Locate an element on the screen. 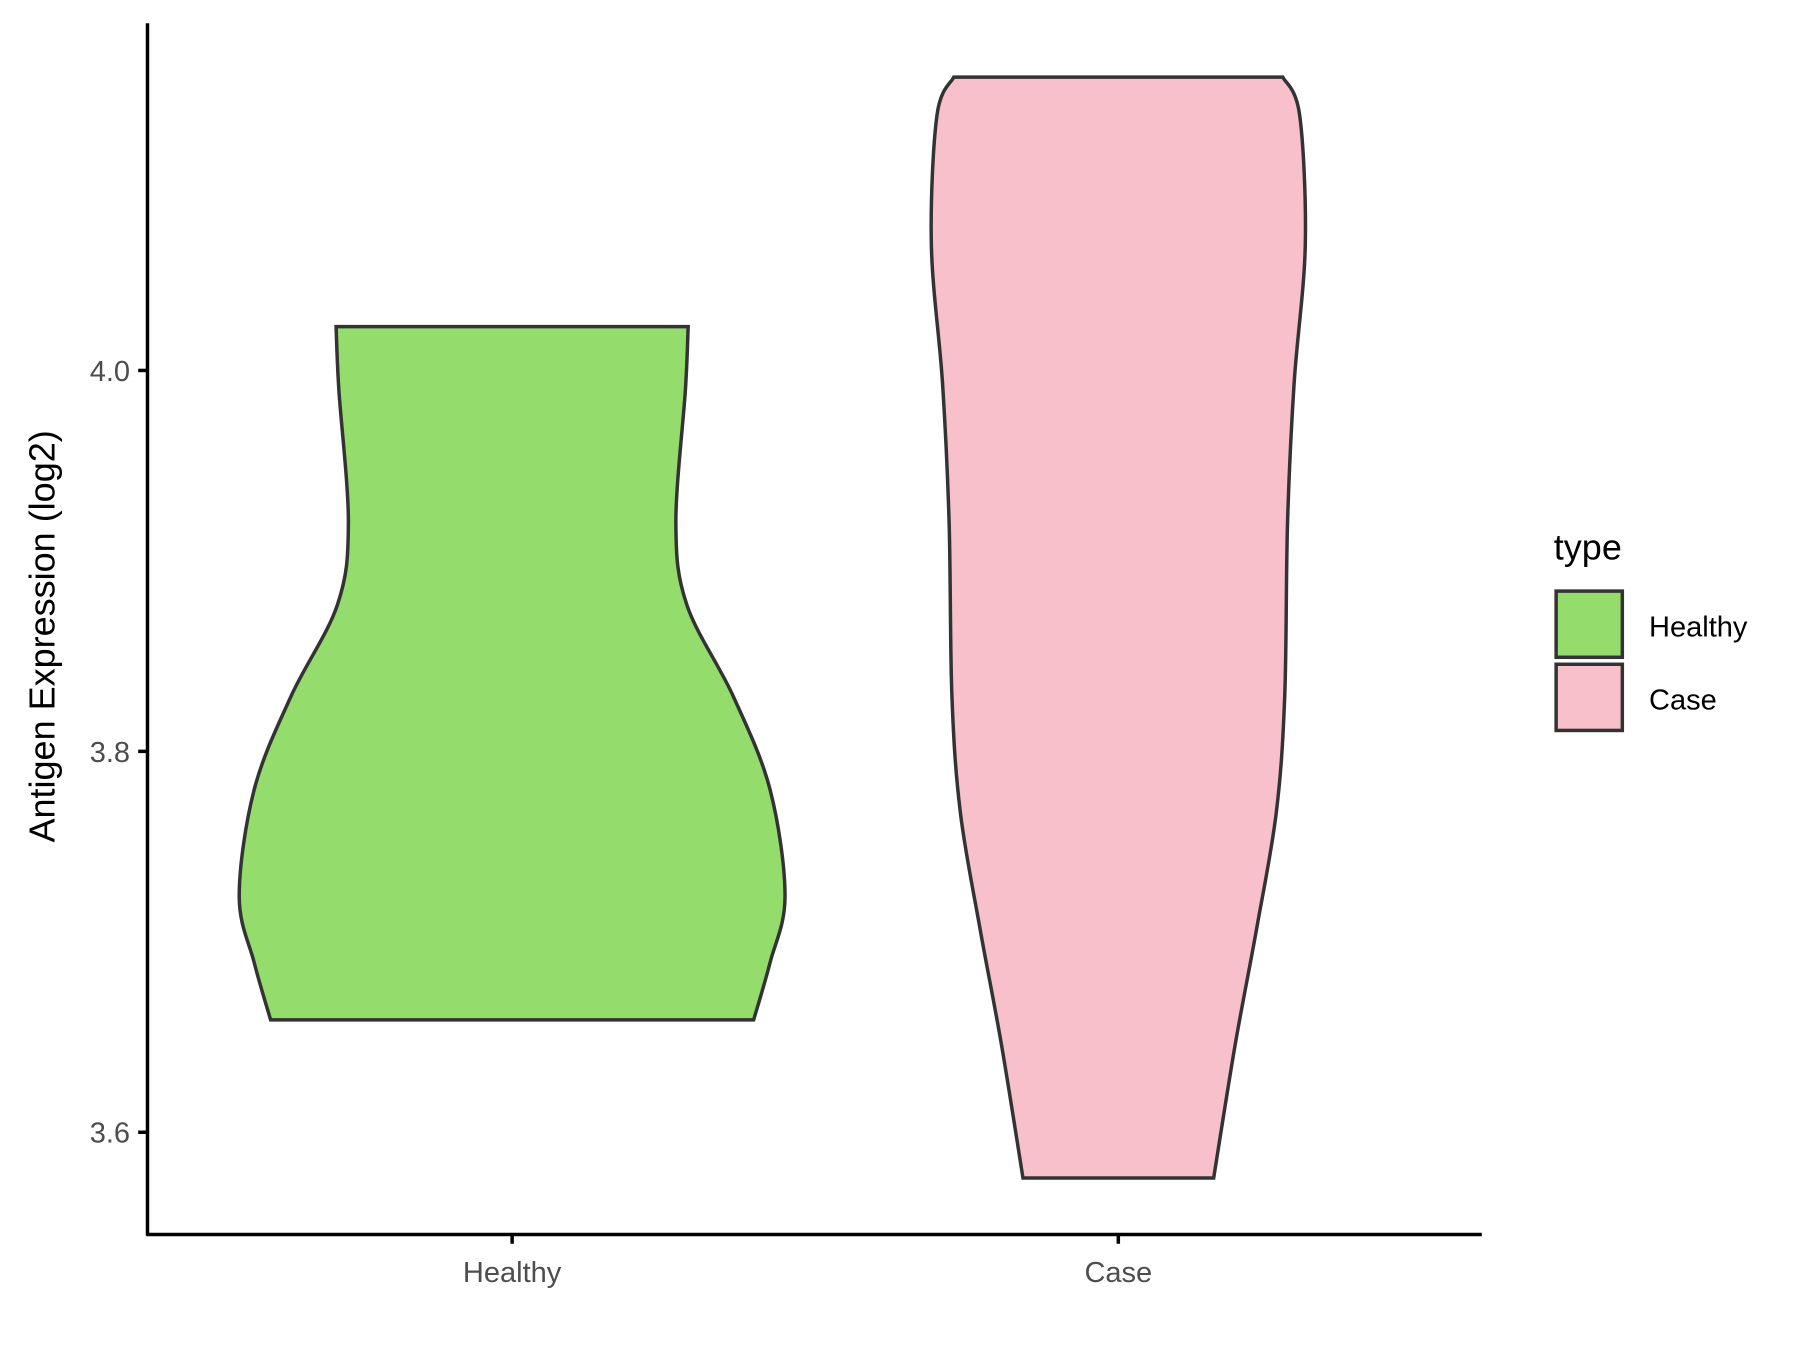  y-axis-title: Antigen Expression (log2) is located at coordinates (42, 636).